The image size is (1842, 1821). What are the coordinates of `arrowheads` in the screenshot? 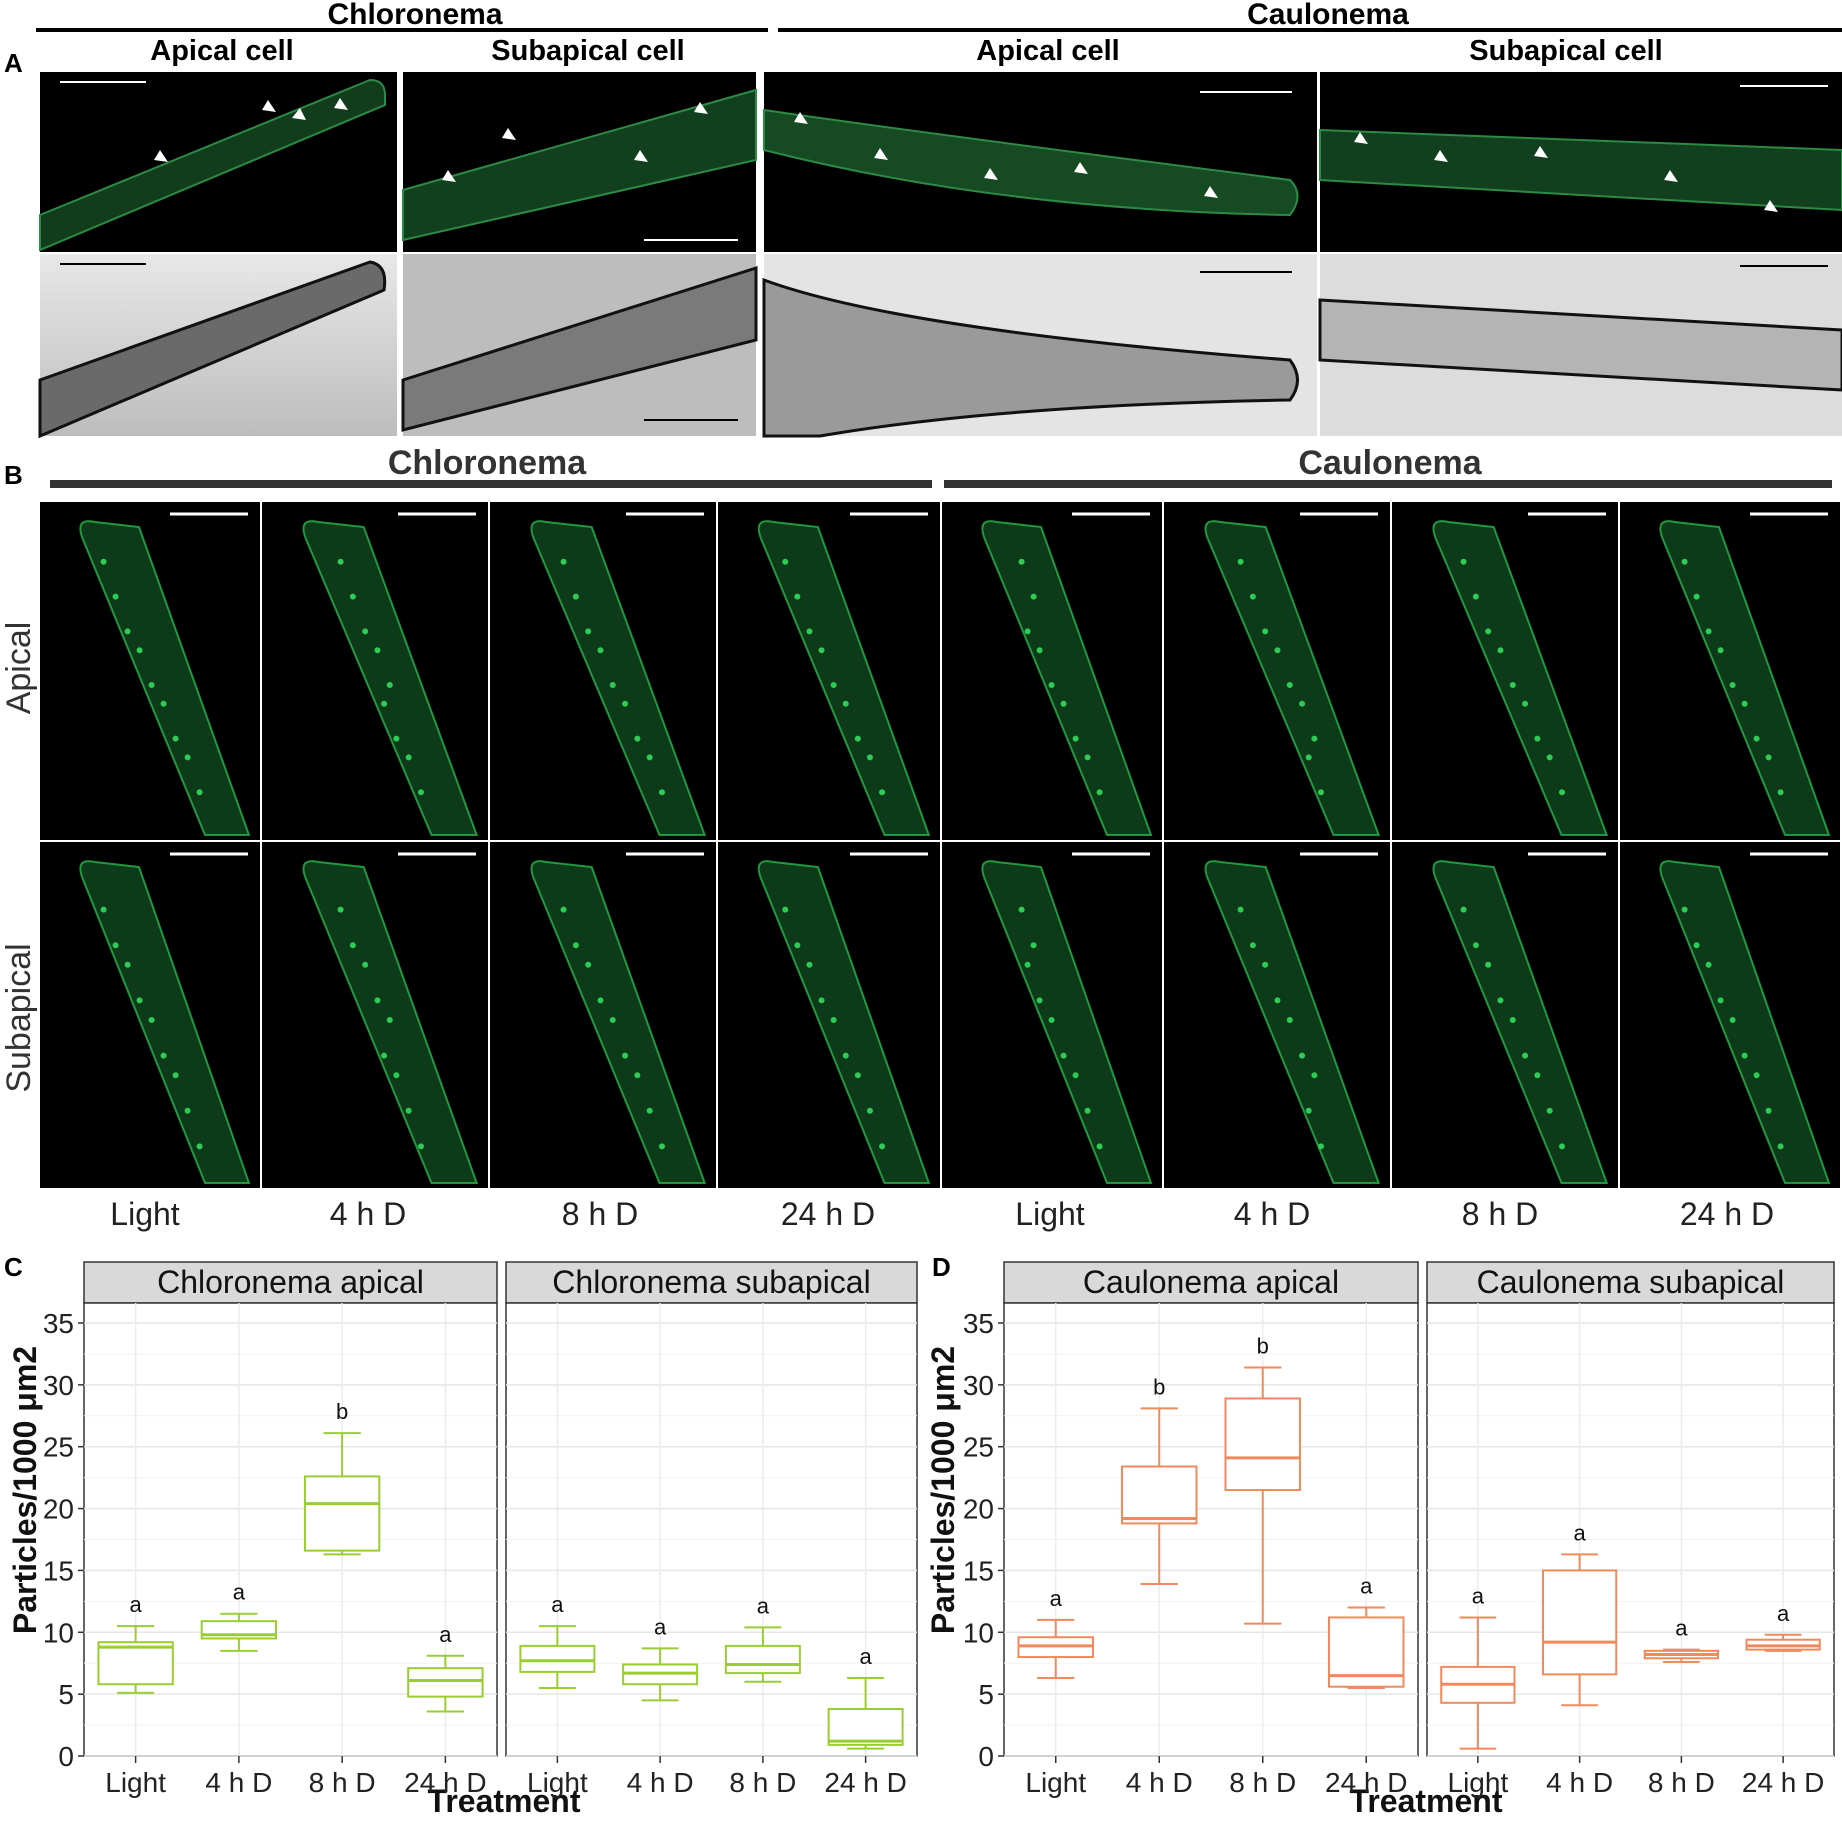 It's located at (966, 155).